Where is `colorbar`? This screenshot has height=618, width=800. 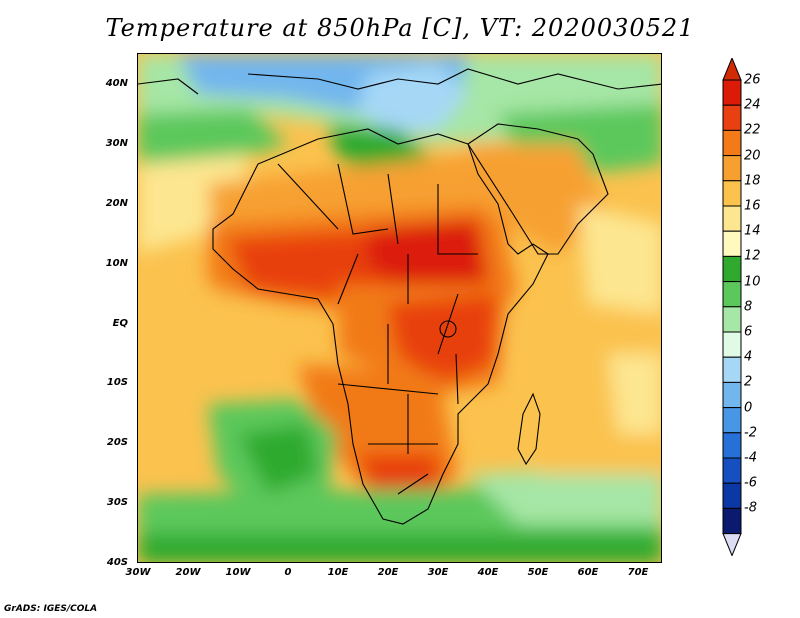
colorbar is located at coordinates (732, 307).